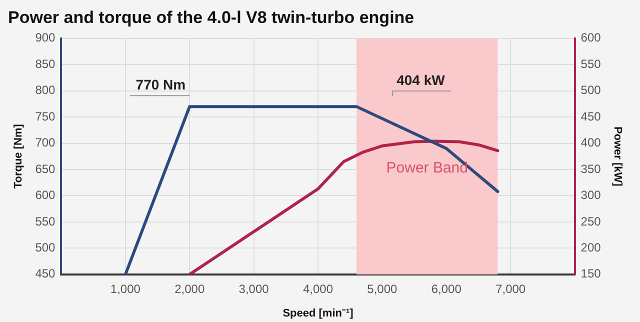 This screenshot has width=640, height=322. I want to click on x-tick-label: 2,000, so click(189, 289).